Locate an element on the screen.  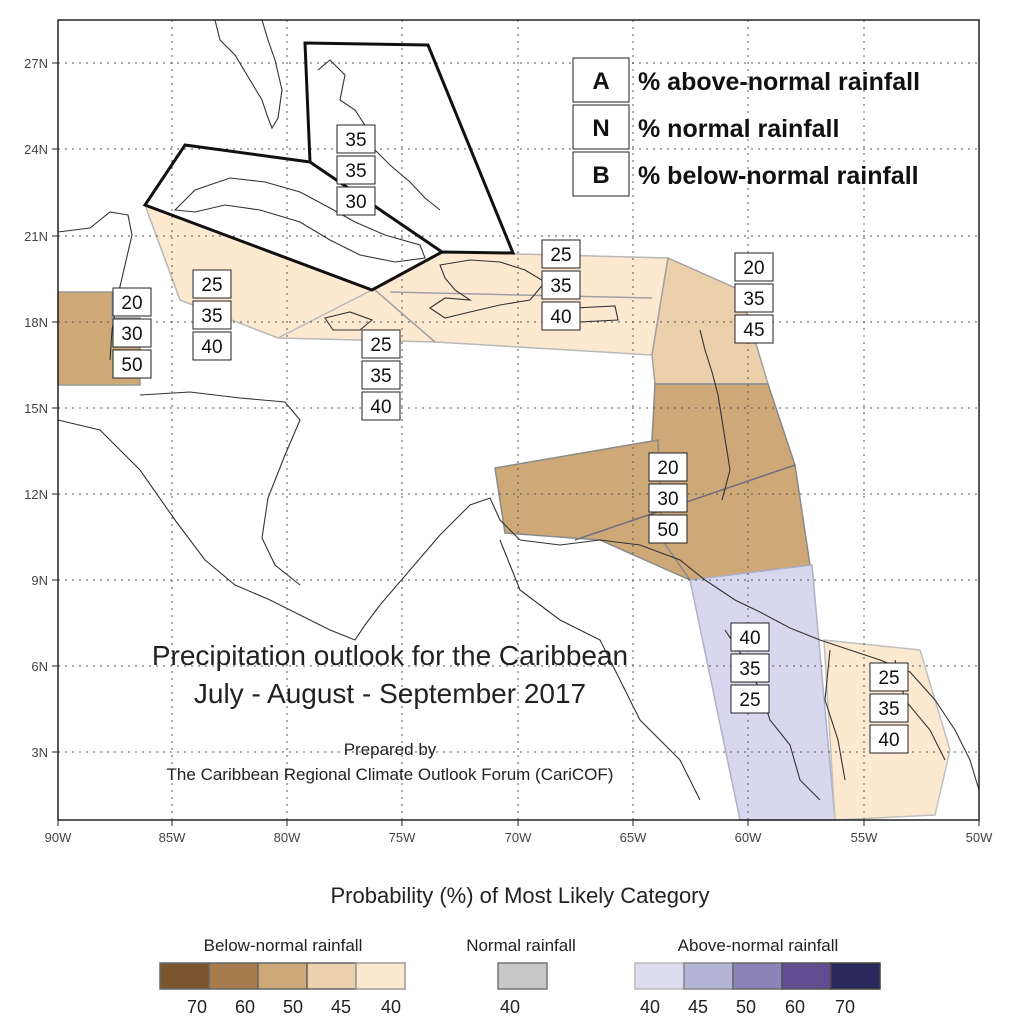
legend-above-label: Above-normal rainfall is located at coordinates (758, 945).